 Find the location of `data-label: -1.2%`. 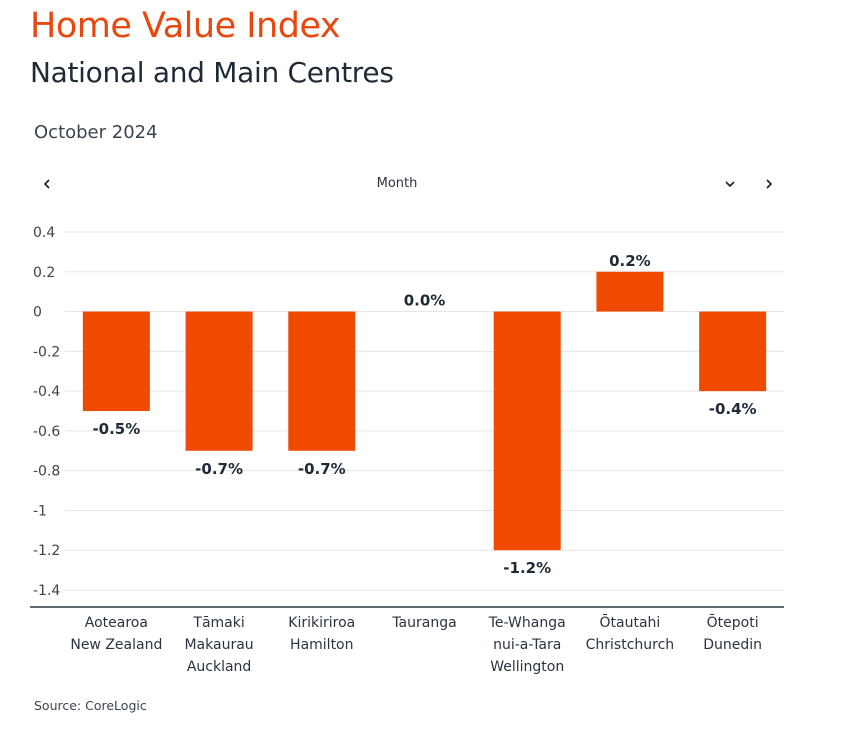

data-label: -1.2% is located at coordinates (527, 568).